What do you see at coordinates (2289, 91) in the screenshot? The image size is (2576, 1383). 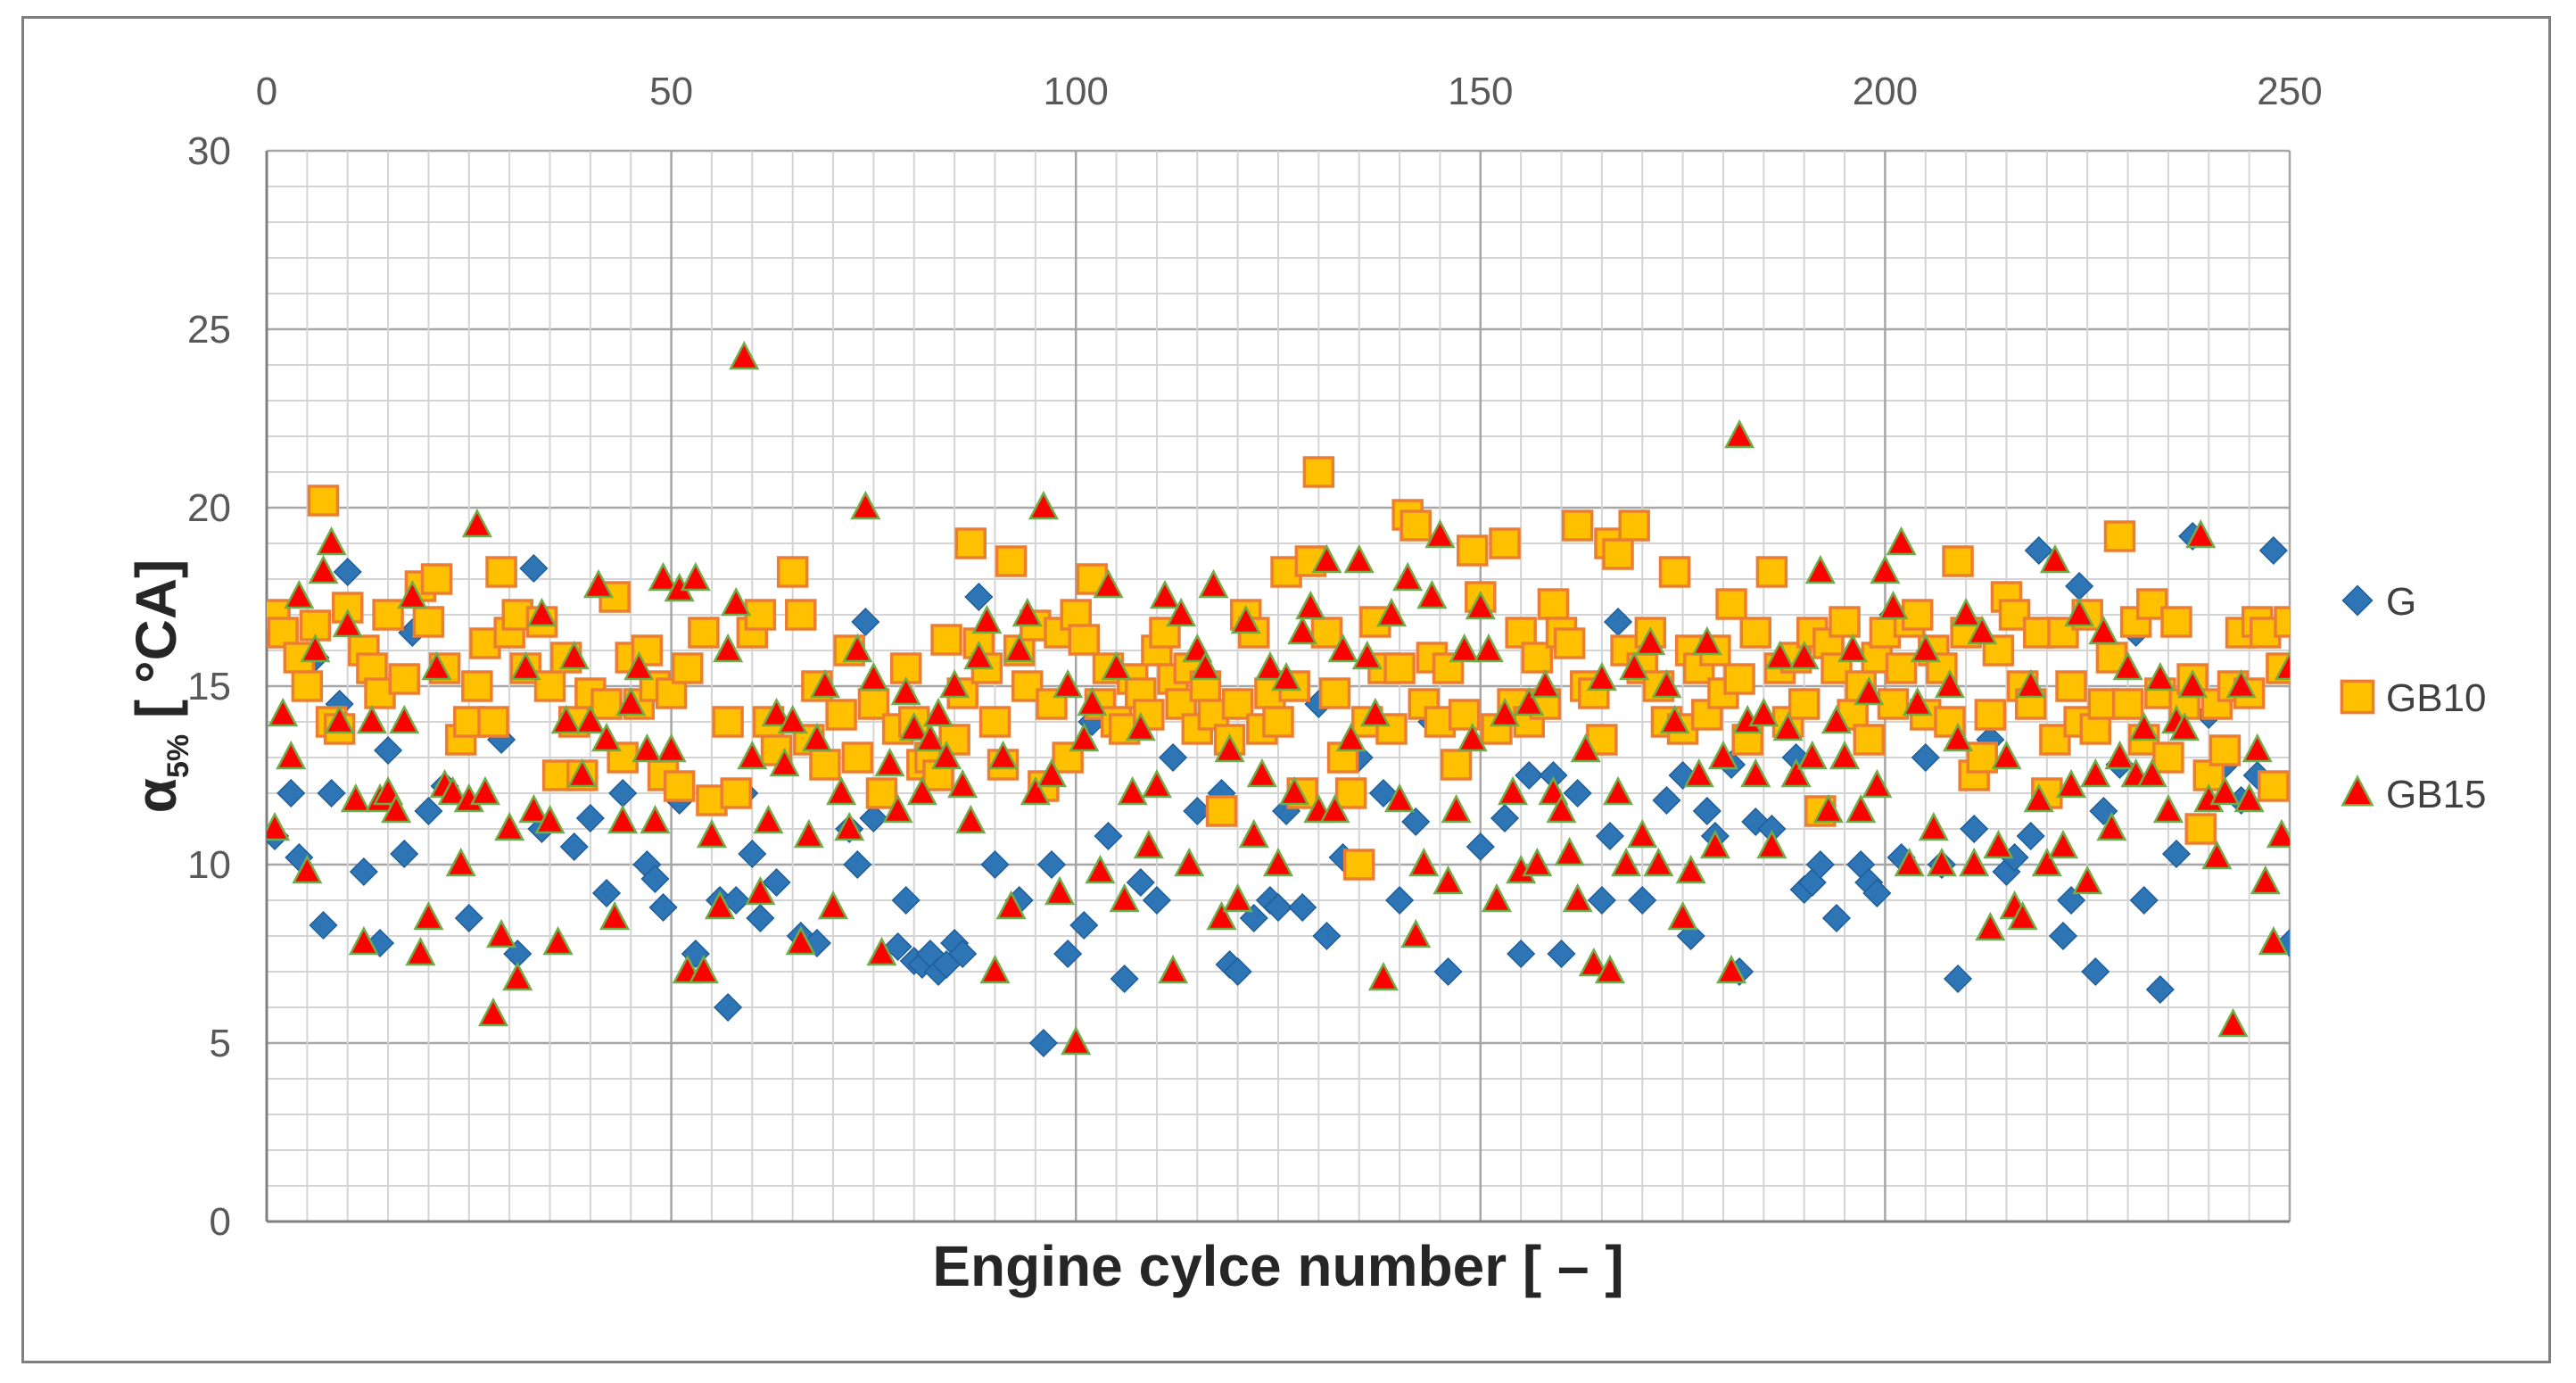 I see `x-tick-label: 250` at bounding box center [2289, 91].